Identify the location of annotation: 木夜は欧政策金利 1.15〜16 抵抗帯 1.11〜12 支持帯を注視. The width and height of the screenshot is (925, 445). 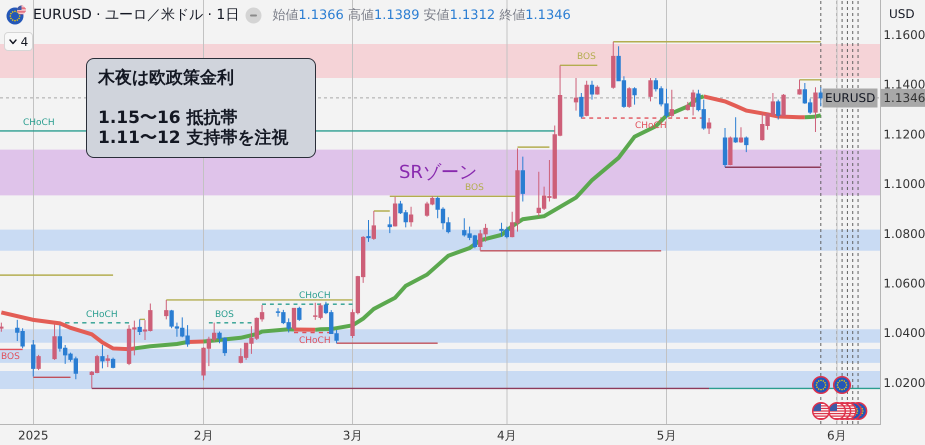
(201, 108).